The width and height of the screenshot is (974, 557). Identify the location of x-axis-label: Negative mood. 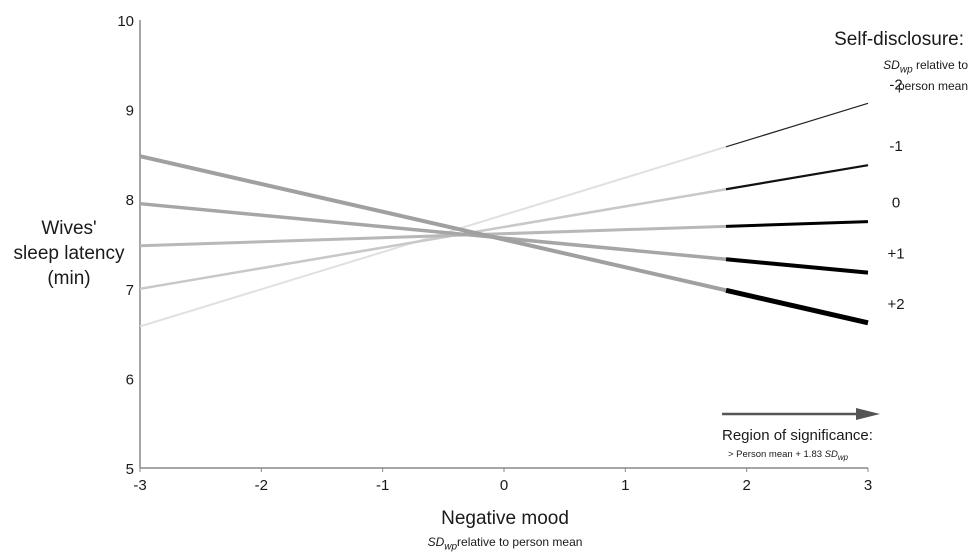
(505, 518).